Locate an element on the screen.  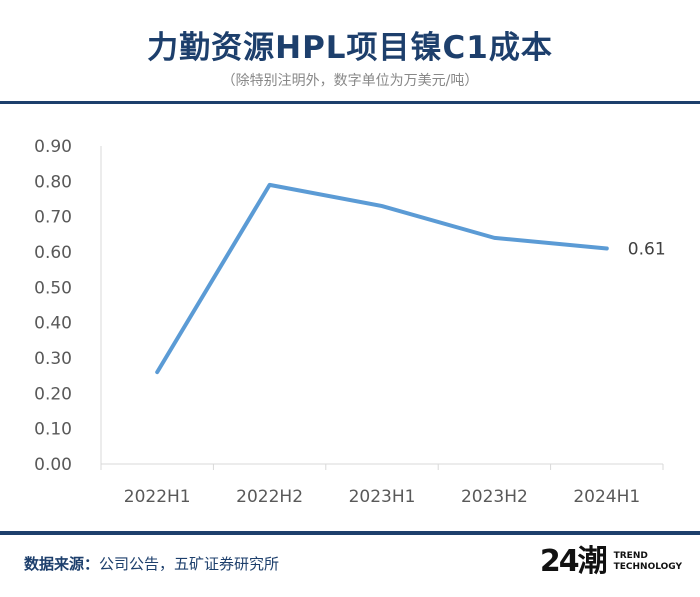
y-tick-label: 0.80 is located at coordinates (53, 182).